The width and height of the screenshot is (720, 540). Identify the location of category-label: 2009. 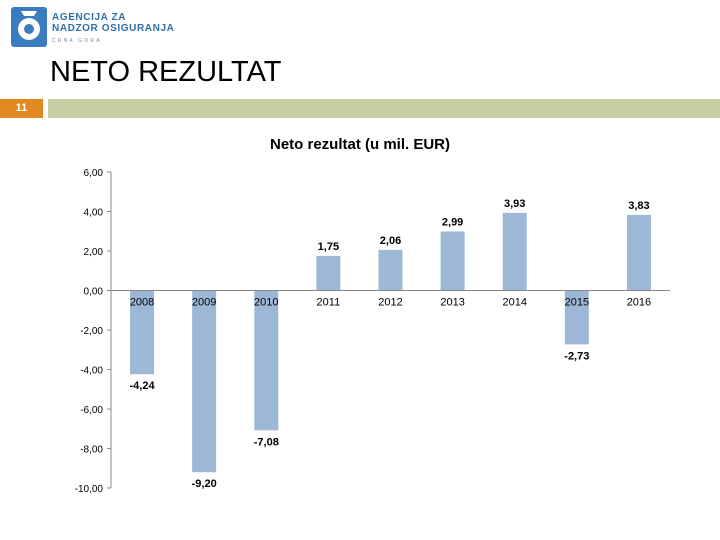
(204, 303).